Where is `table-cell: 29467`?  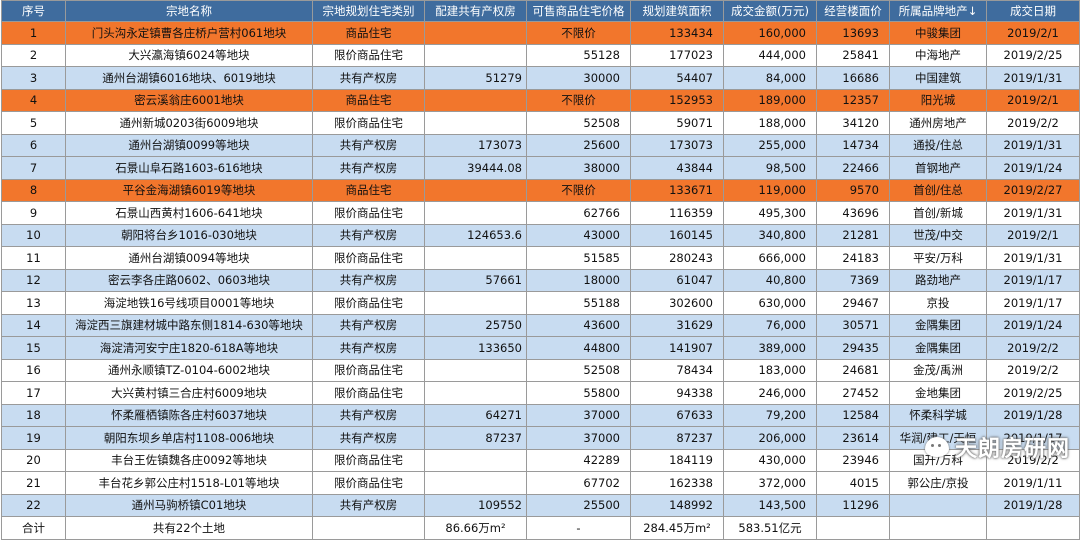 table-cell: 29467 is located at coordinates (853, 303).